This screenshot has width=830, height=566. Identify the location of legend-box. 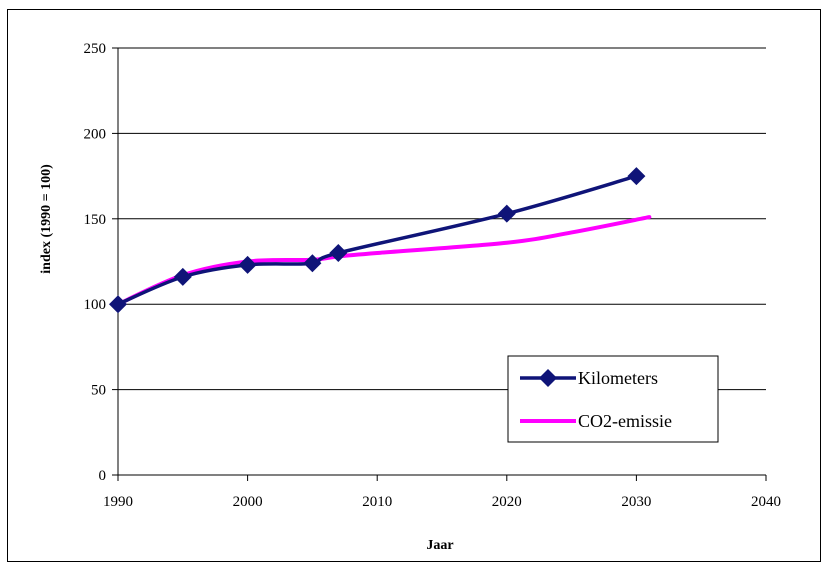
(613, 399).